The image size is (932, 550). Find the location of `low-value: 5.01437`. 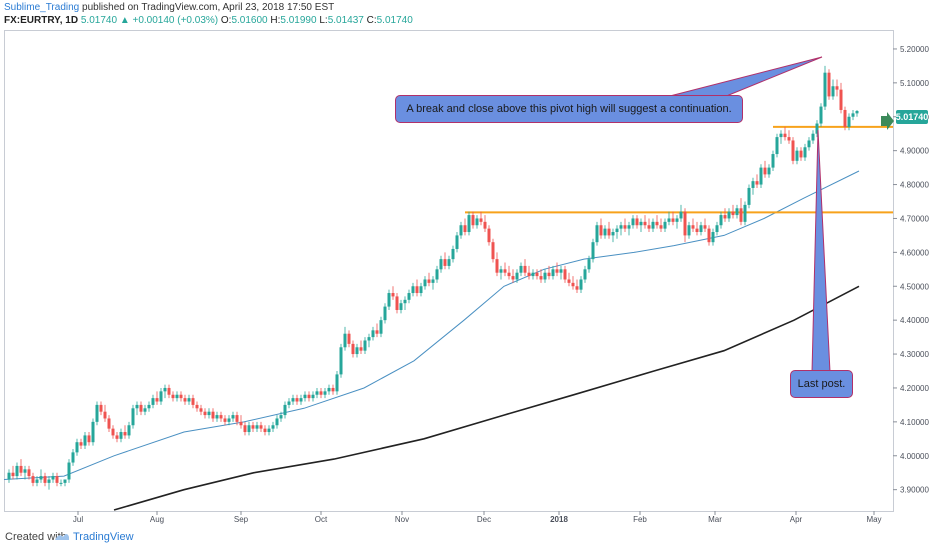

low-value: 5.01437 is located at coordinates (345, 20).